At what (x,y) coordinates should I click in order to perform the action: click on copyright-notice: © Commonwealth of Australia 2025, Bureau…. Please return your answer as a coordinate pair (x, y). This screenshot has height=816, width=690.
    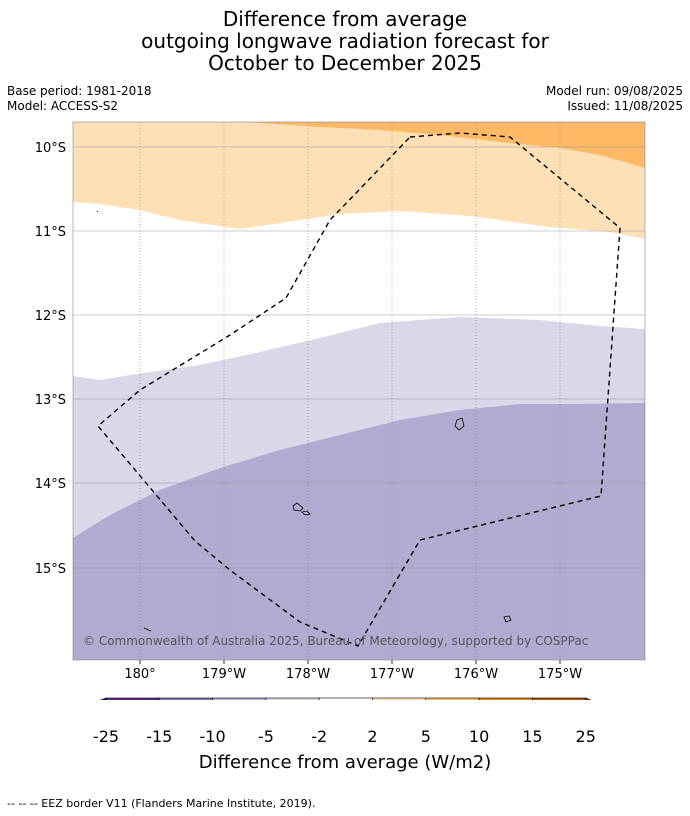
    Looking at the image, I should click on (335, 641).